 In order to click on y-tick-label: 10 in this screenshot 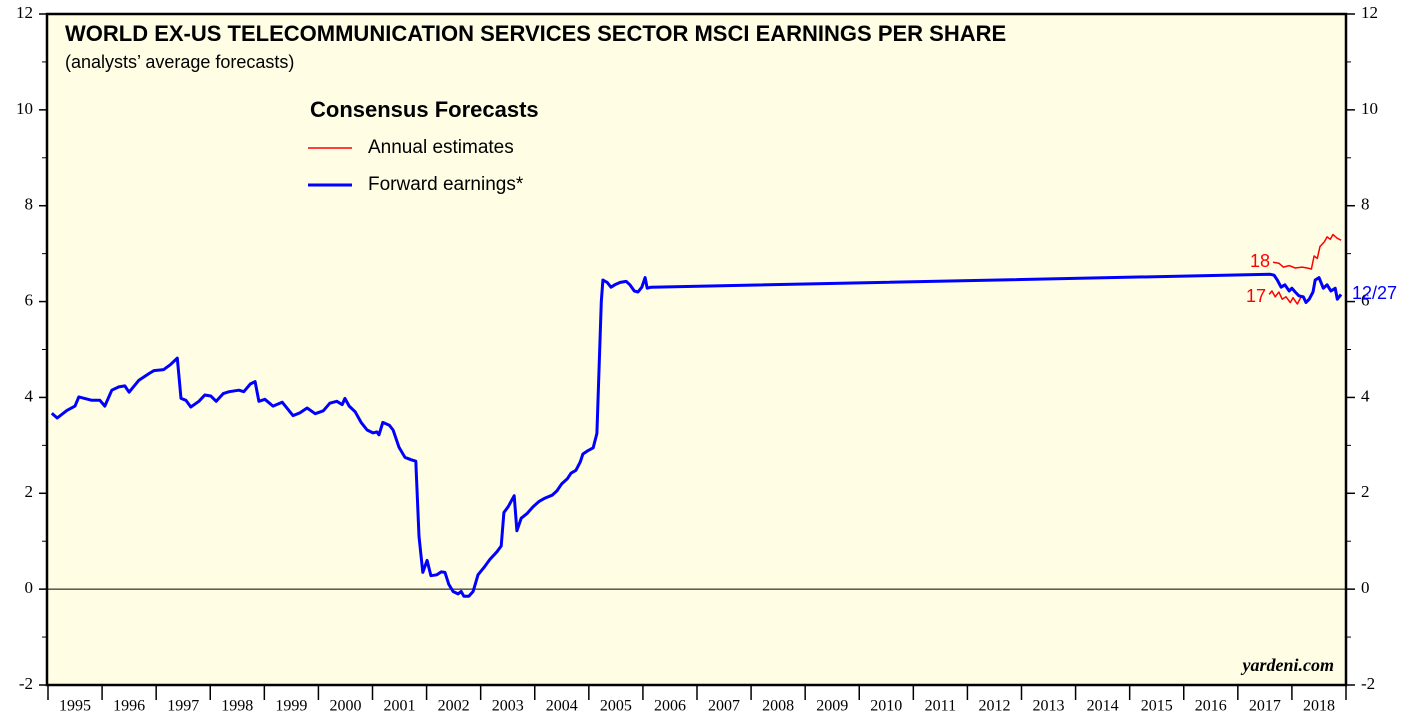, I will do `click(24, 108)`.